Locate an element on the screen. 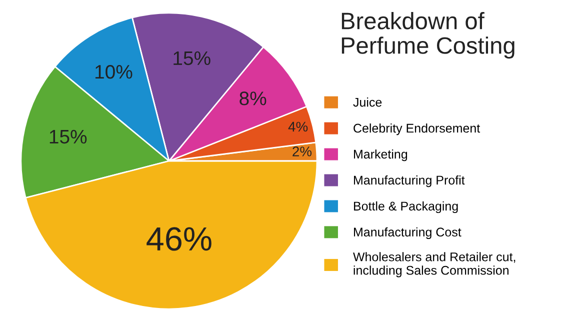 The height and width of the screenshot is (321, 585). legend-label: Bottle & Packaging is located at coordinates (406, 207).